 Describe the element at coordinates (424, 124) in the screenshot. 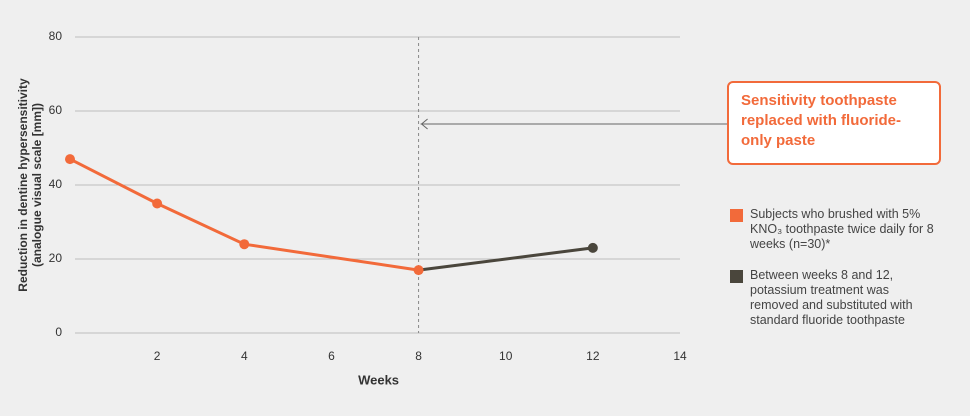

I see `arrow-head` at that location.